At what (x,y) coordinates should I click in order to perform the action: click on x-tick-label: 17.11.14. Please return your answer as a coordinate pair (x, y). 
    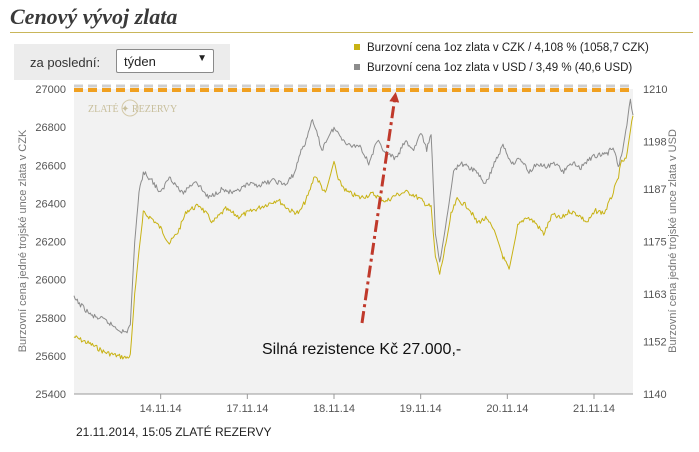
    Looking at the image, I should click on (247, 409).